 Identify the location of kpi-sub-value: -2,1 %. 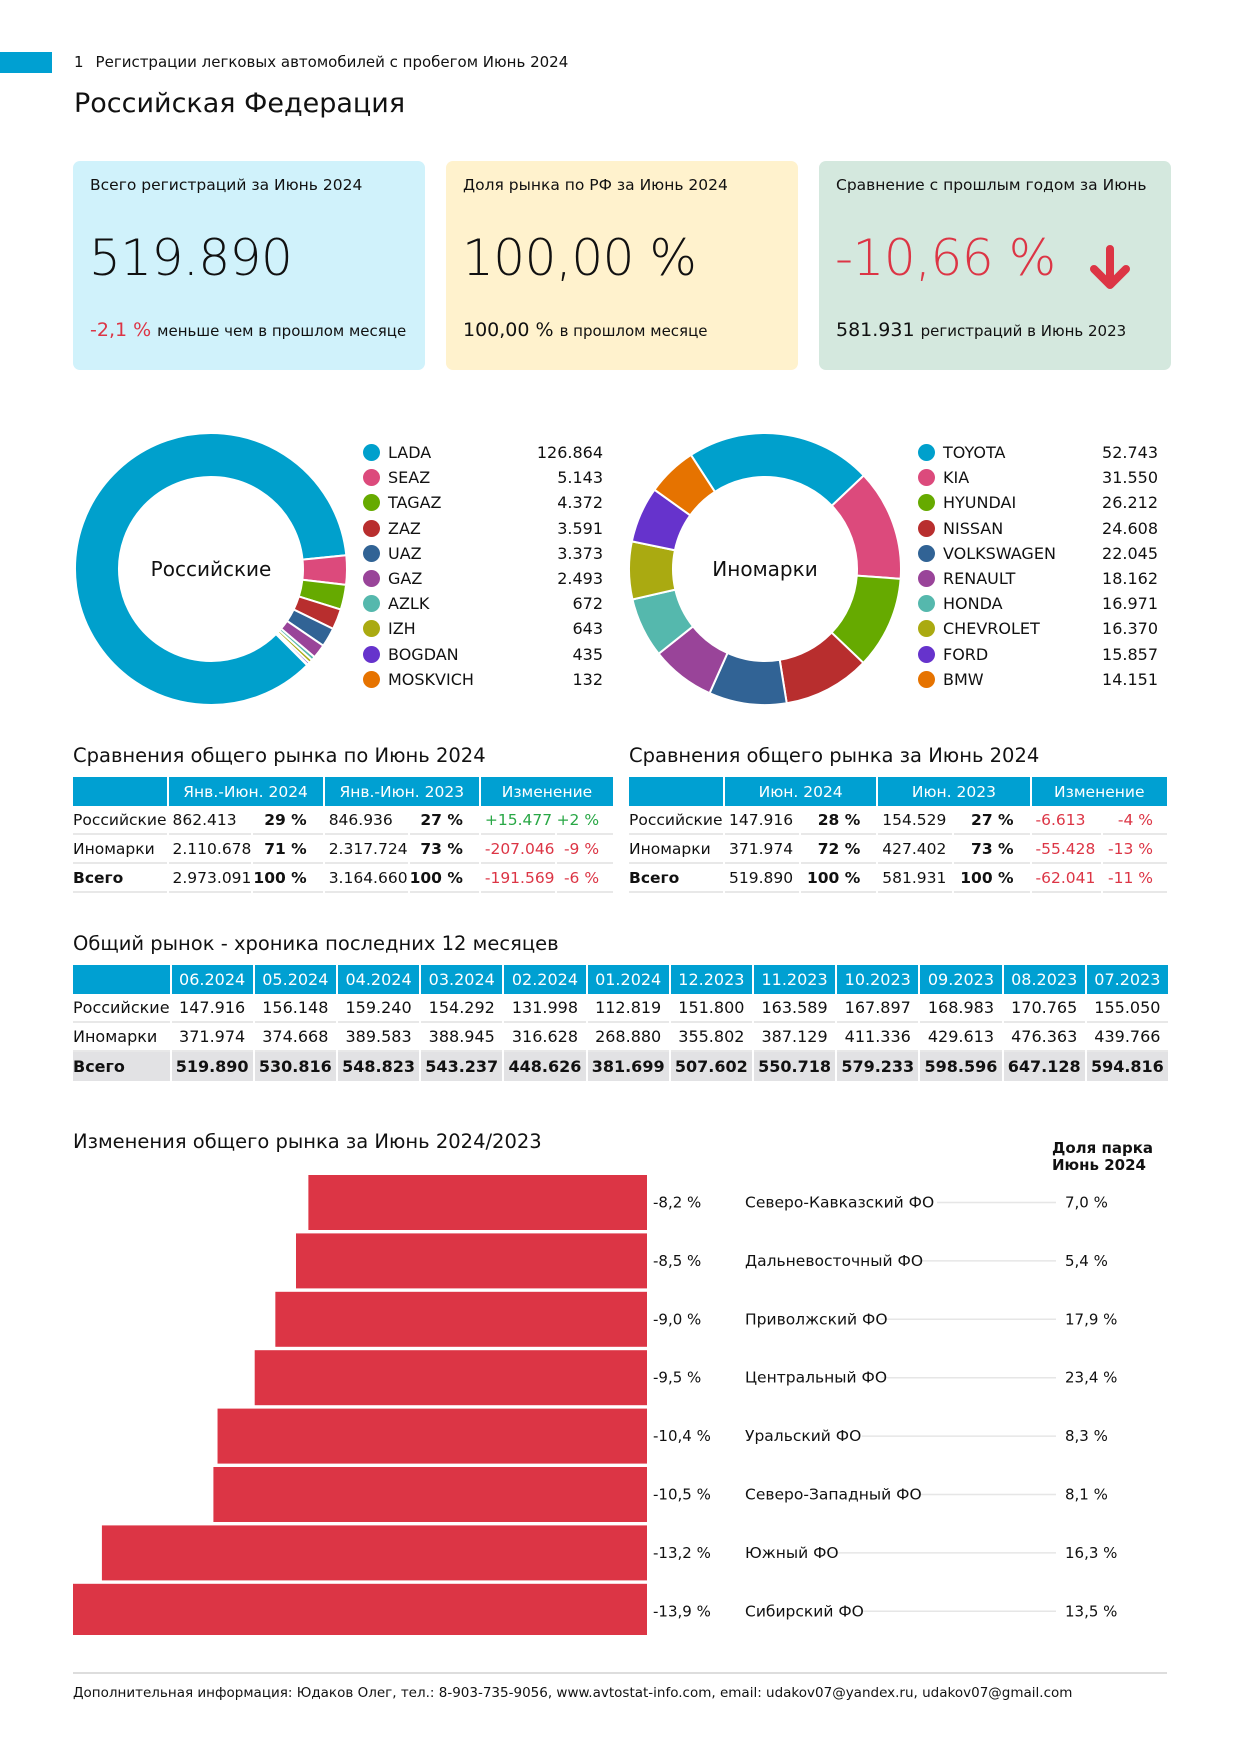
(121, 330).